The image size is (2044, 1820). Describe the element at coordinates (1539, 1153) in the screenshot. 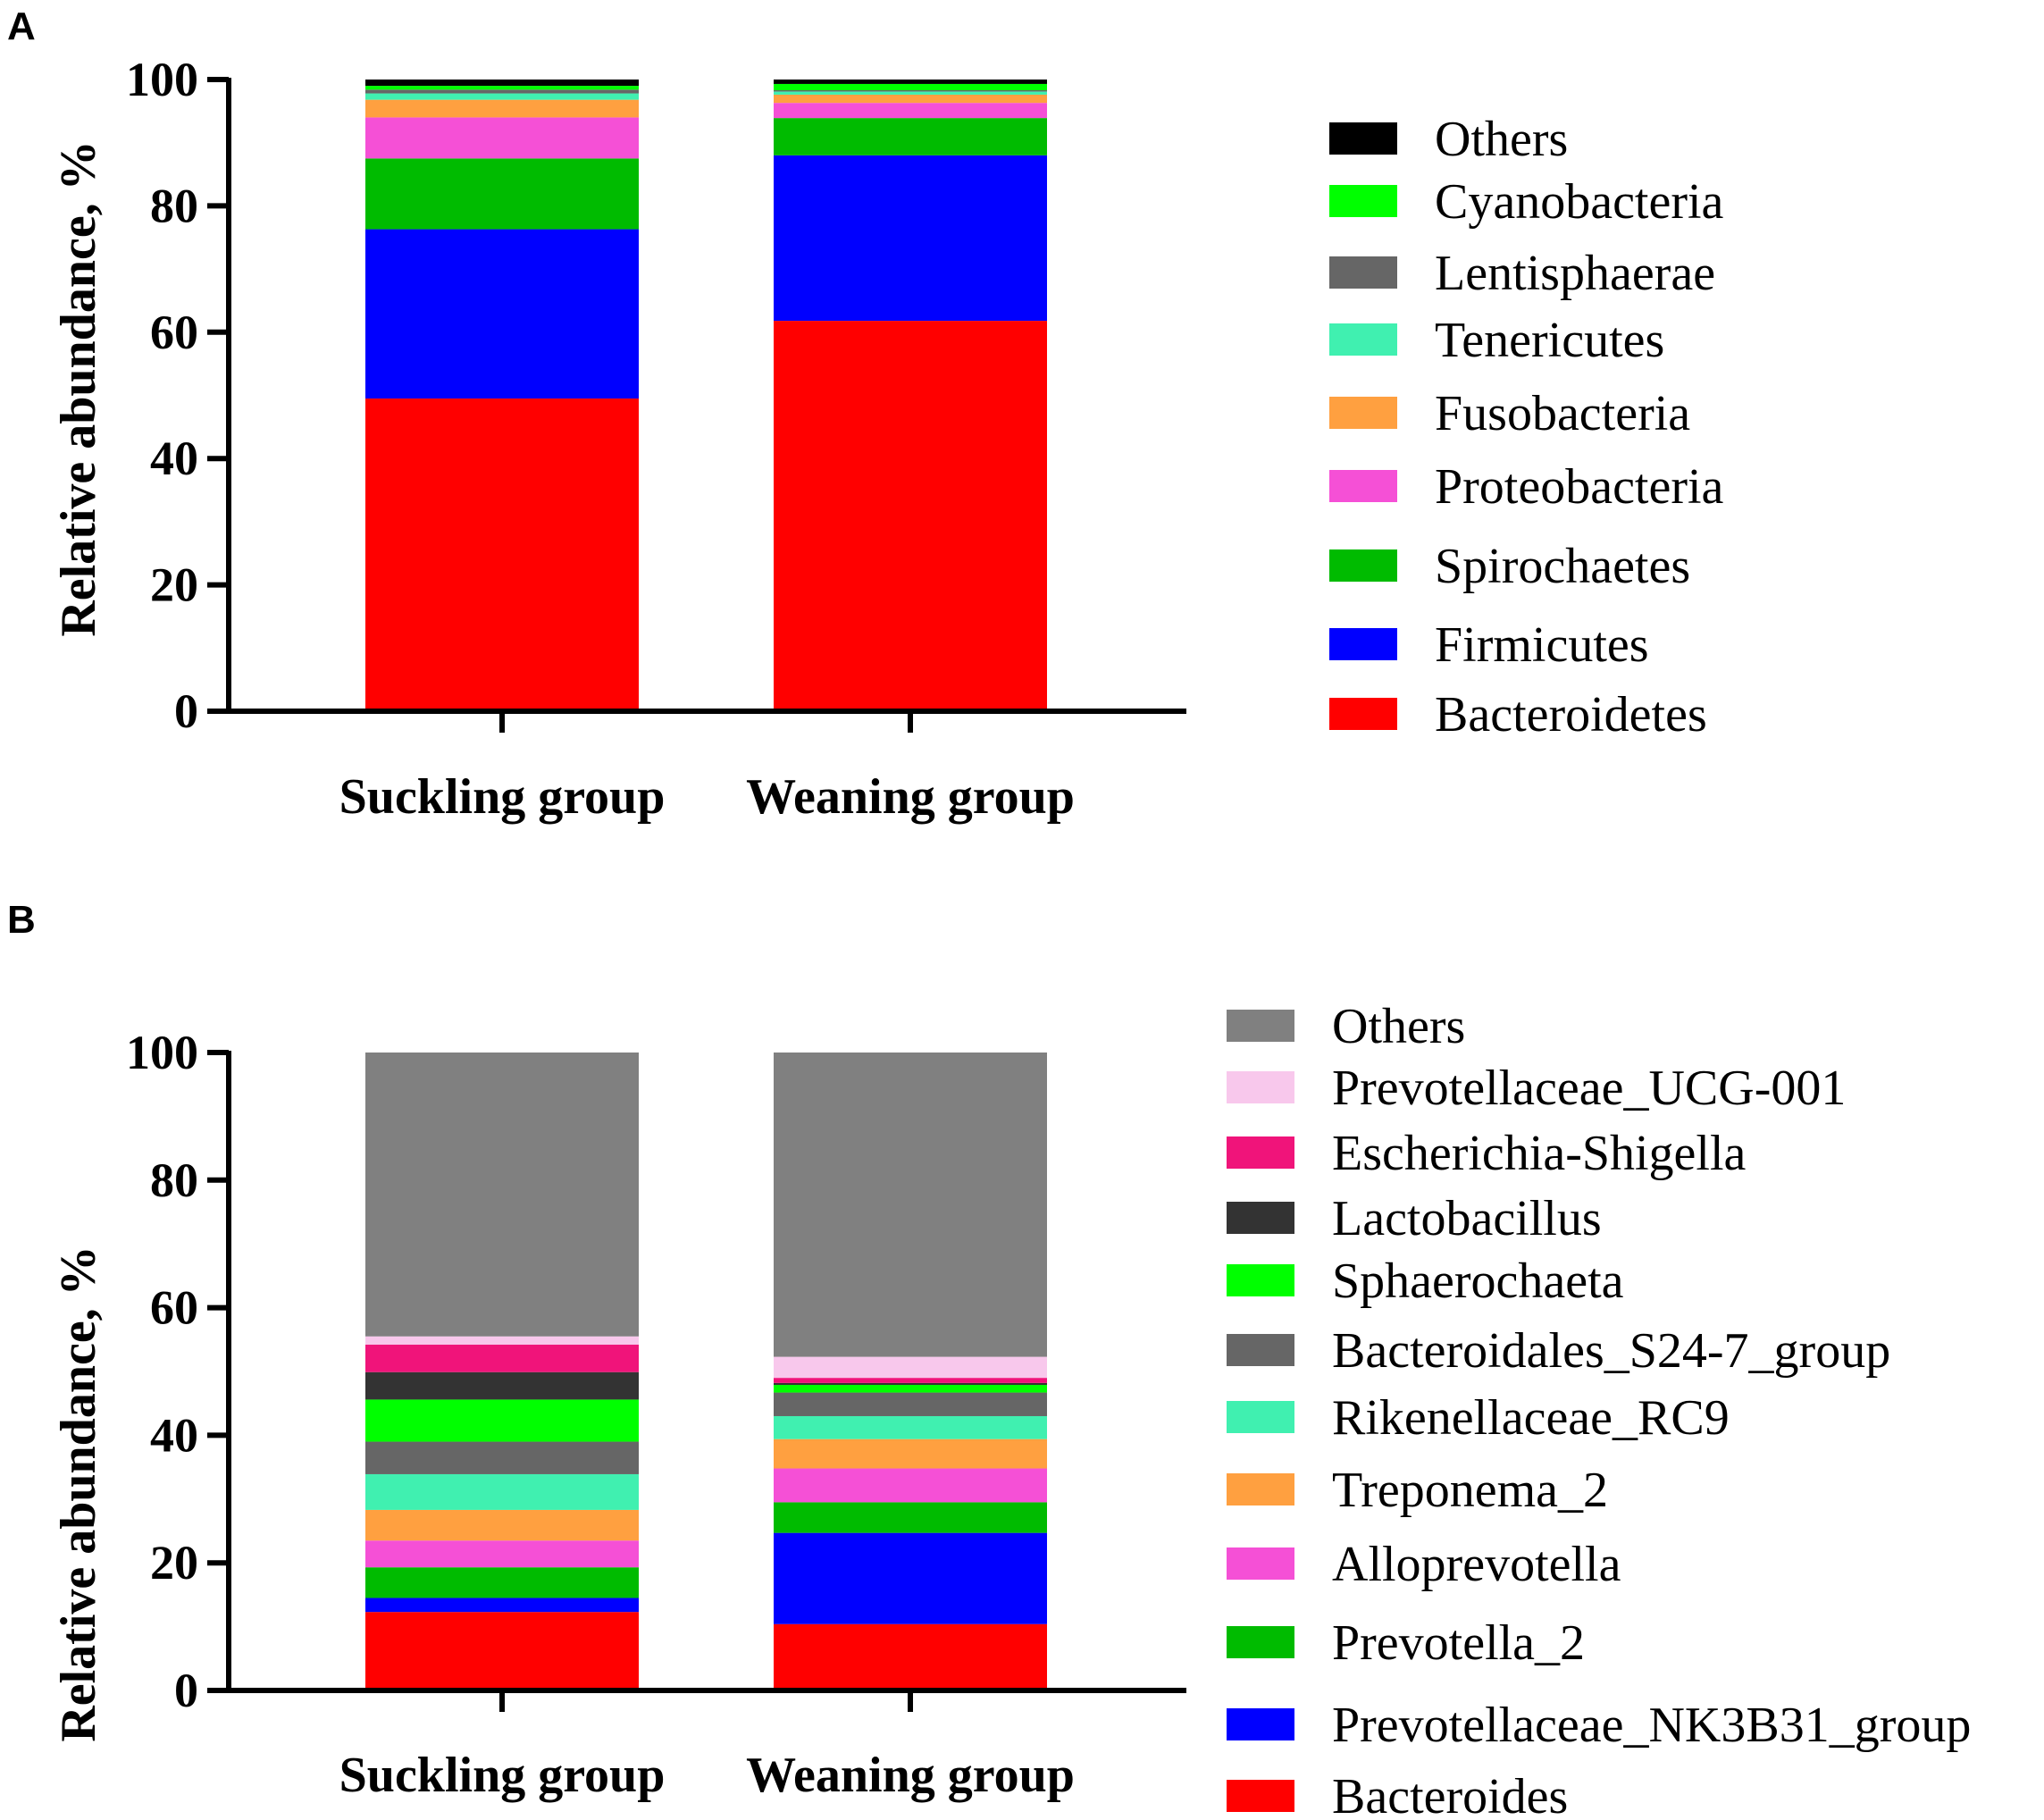

I see `legend-label-escherichia-shigella: Escherichia-Shigella` at that location.